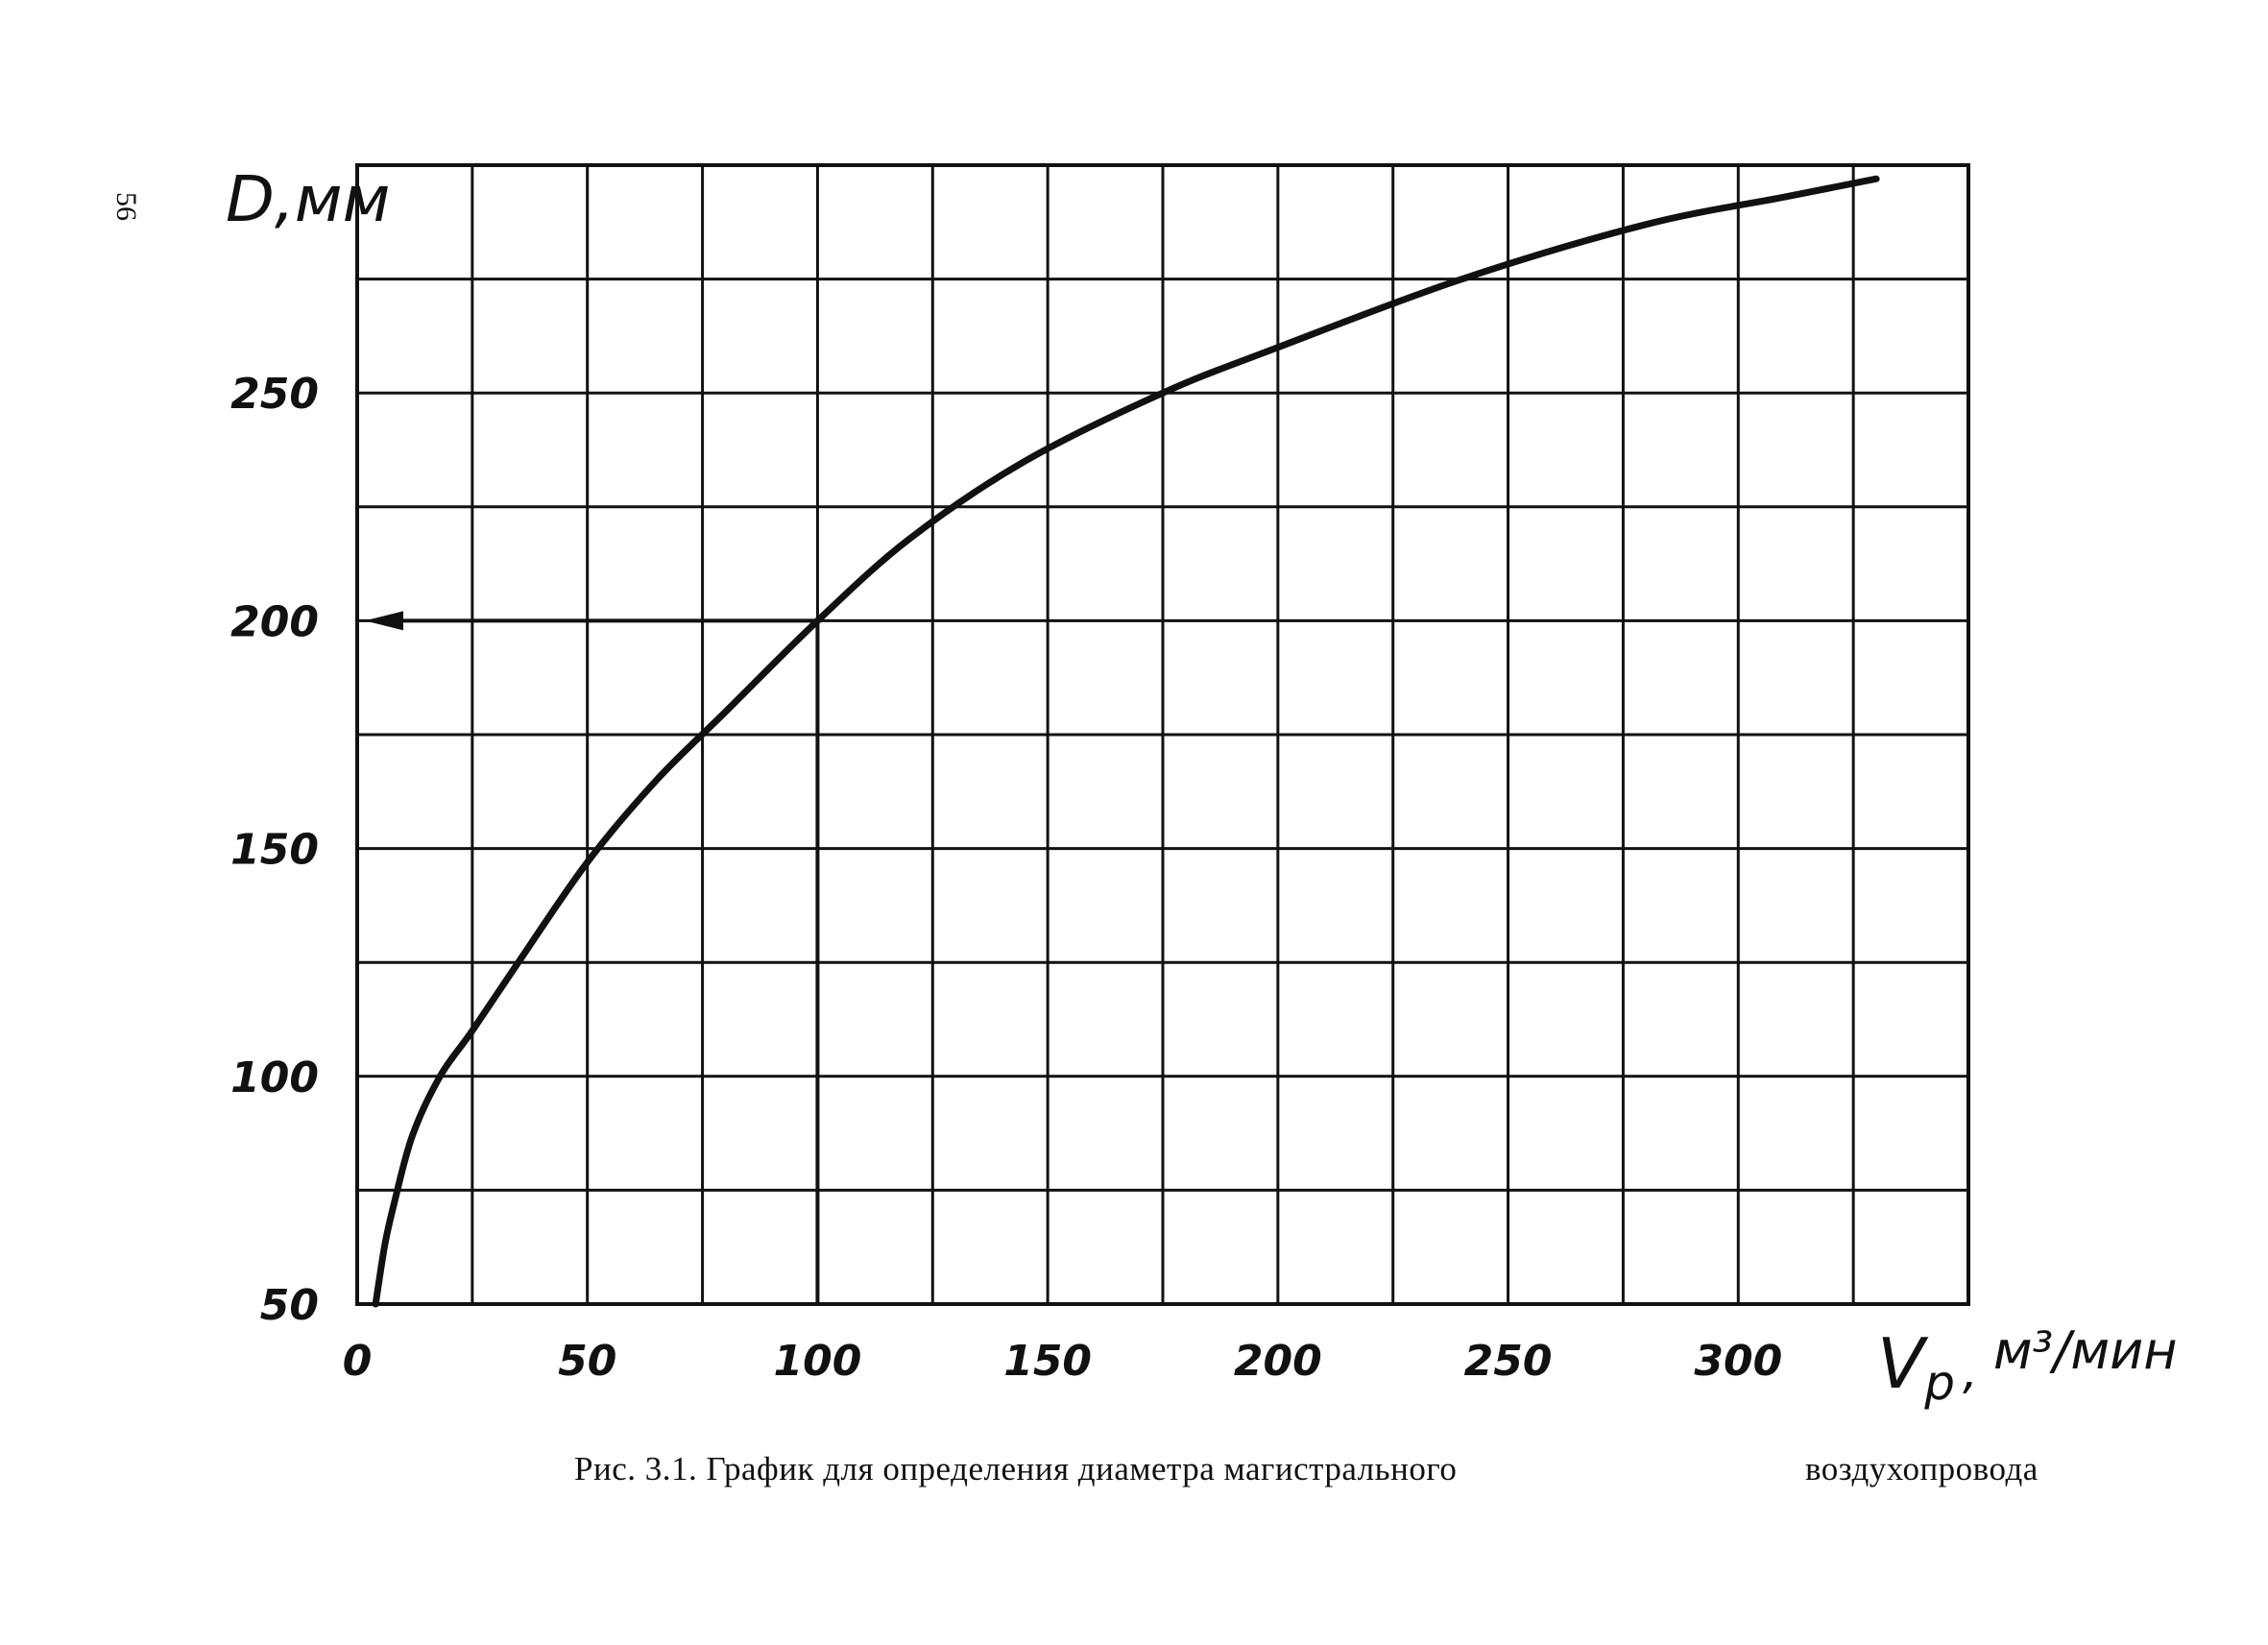  Describe the element at coordinates (384, 621) in the screenshot. I see `example-arrowhead` at that location.